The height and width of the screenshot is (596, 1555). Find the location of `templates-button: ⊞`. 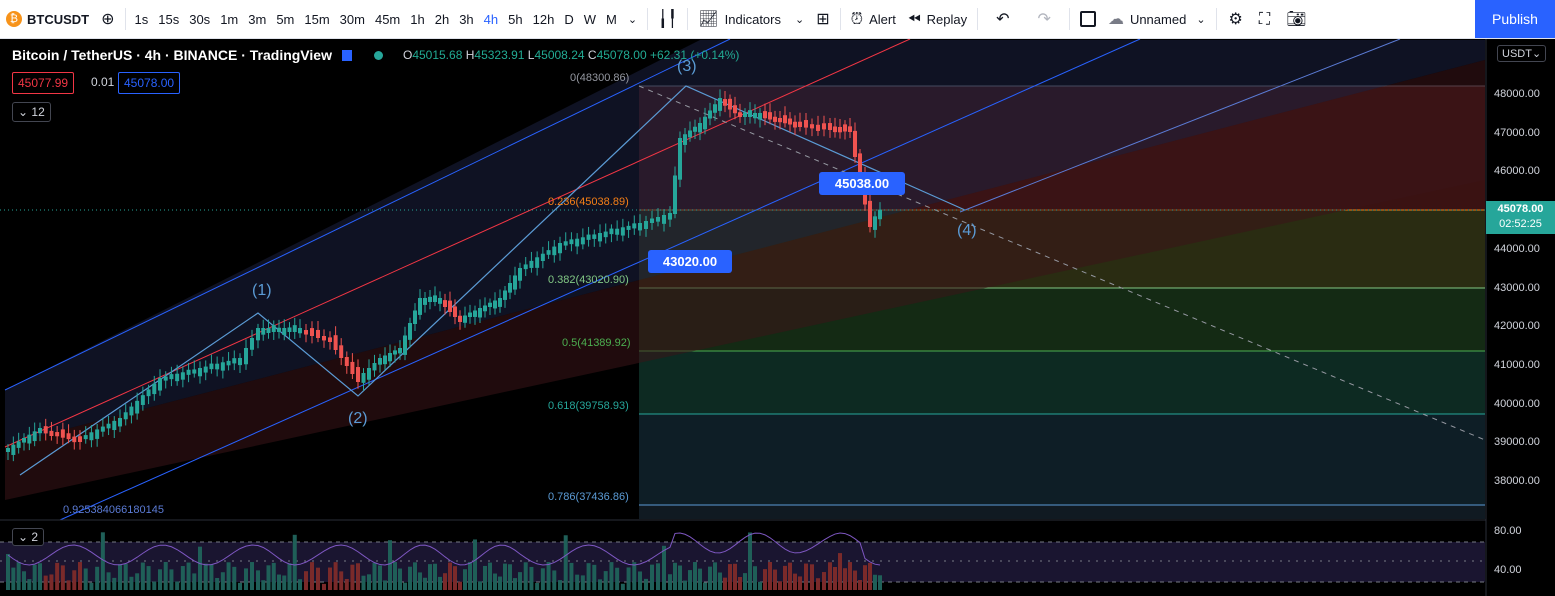

templates-button: ⊞ is located at coordinates (822, 19).